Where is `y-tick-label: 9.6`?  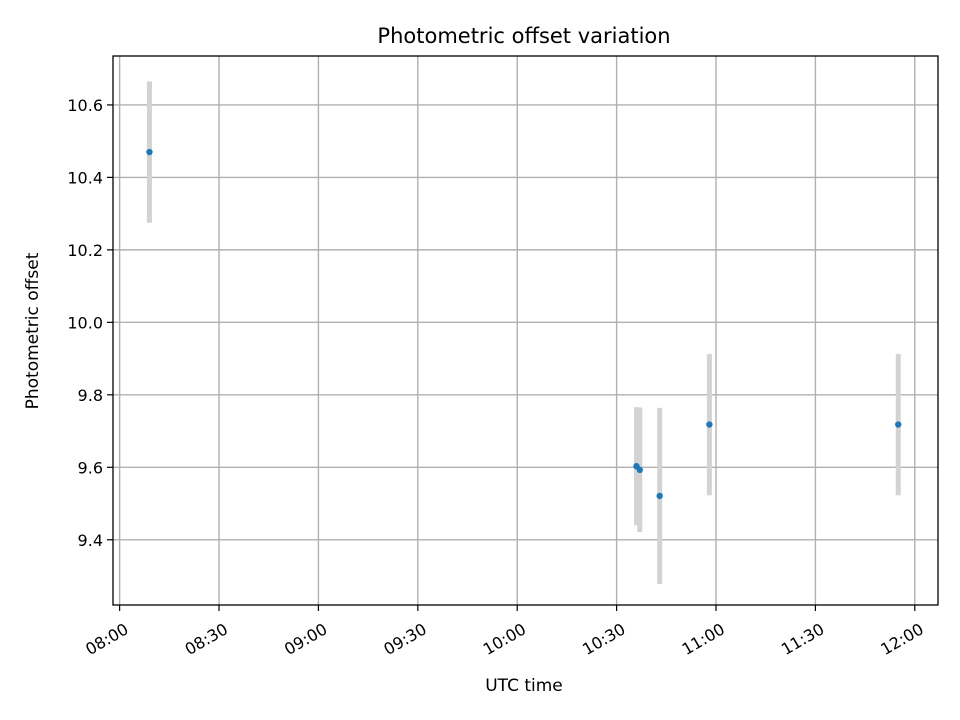
y-tick-label: 9.6 is located at coordinates (90, 467).